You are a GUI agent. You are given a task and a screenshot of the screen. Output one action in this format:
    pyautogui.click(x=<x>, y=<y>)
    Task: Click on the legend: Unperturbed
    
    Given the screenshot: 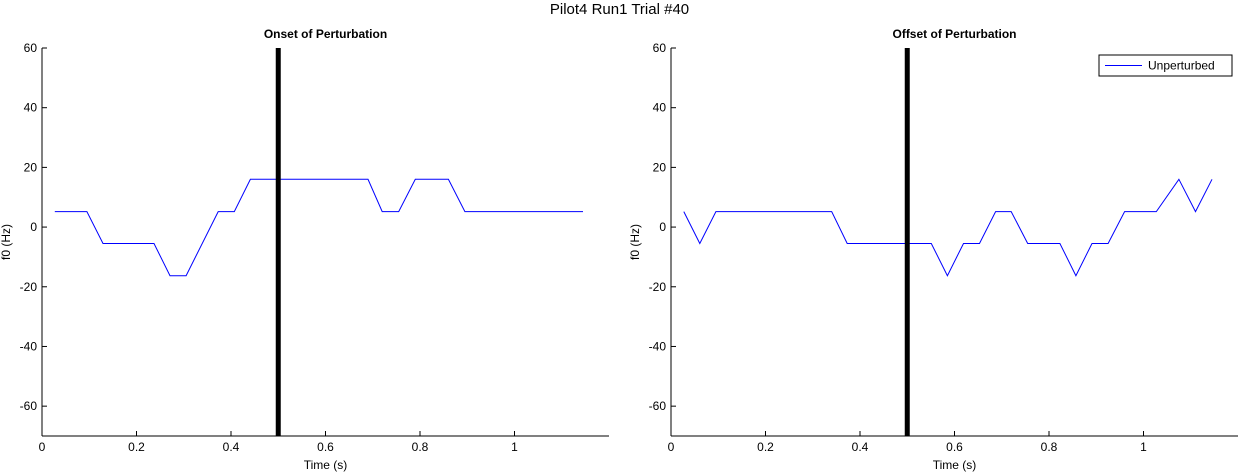 What is the action you would take?
    pyautogui.click(x=1165, y=65)
    